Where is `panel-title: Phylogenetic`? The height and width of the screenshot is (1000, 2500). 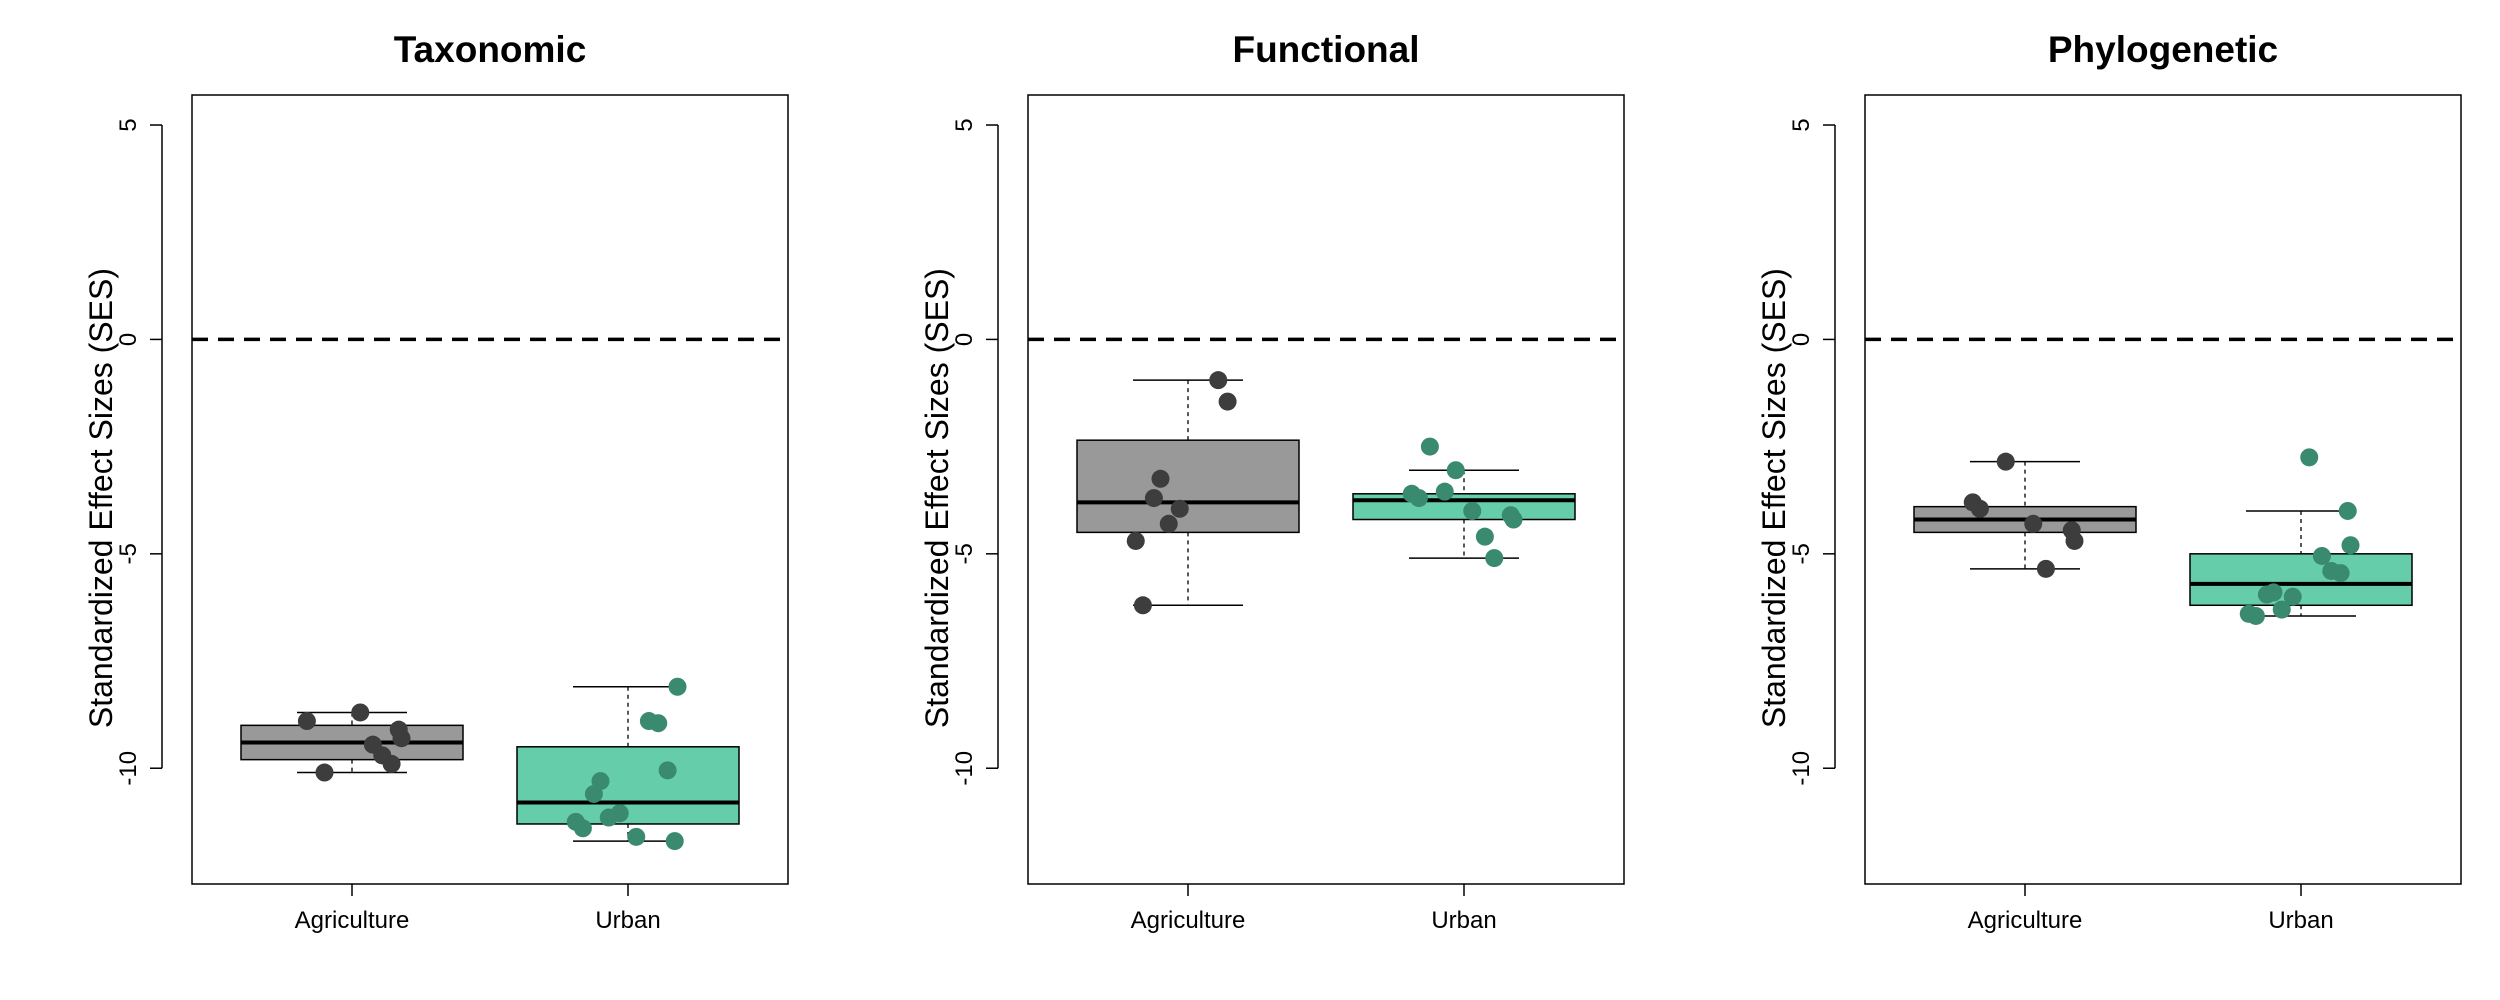 panel-title: Phylogenetic is located at coordinates (2163, 49).